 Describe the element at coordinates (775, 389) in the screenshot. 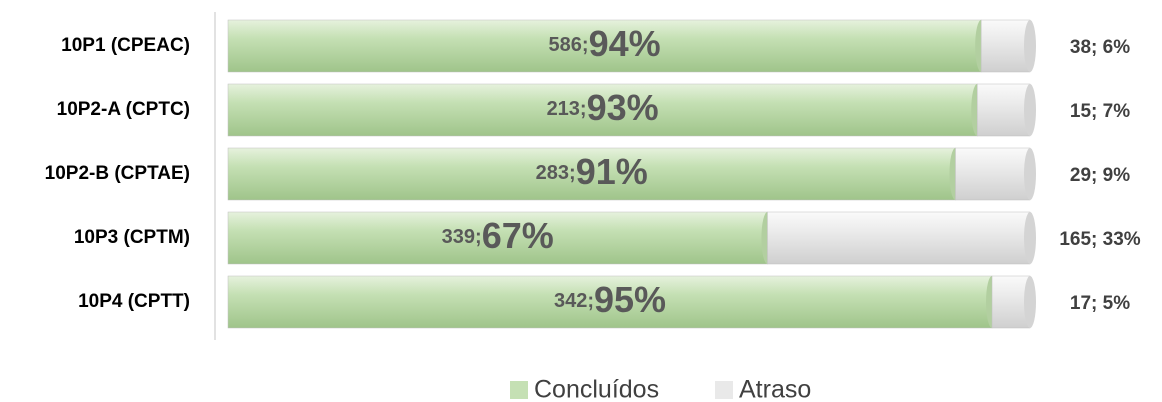

I see `legend-label: Atraso` at that location.